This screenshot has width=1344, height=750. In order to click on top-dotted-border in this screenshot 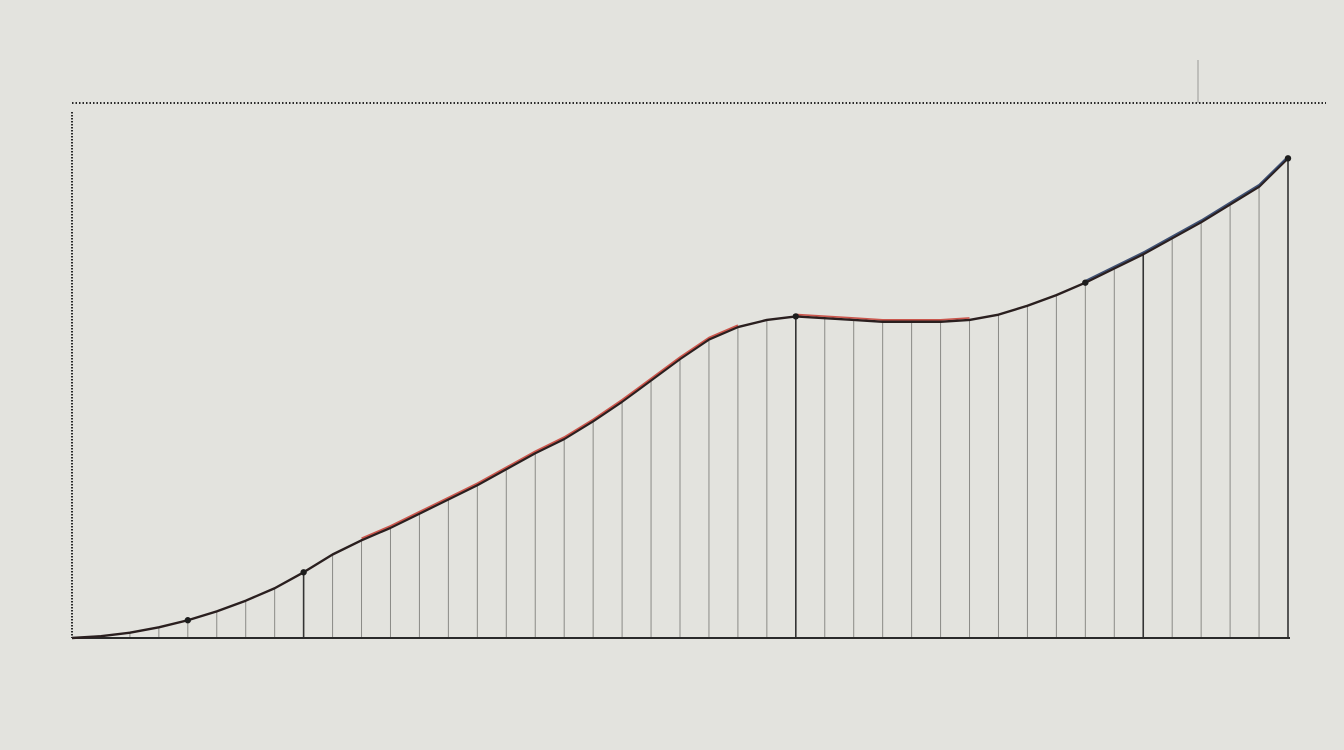, I will do `click(699, 82)`.